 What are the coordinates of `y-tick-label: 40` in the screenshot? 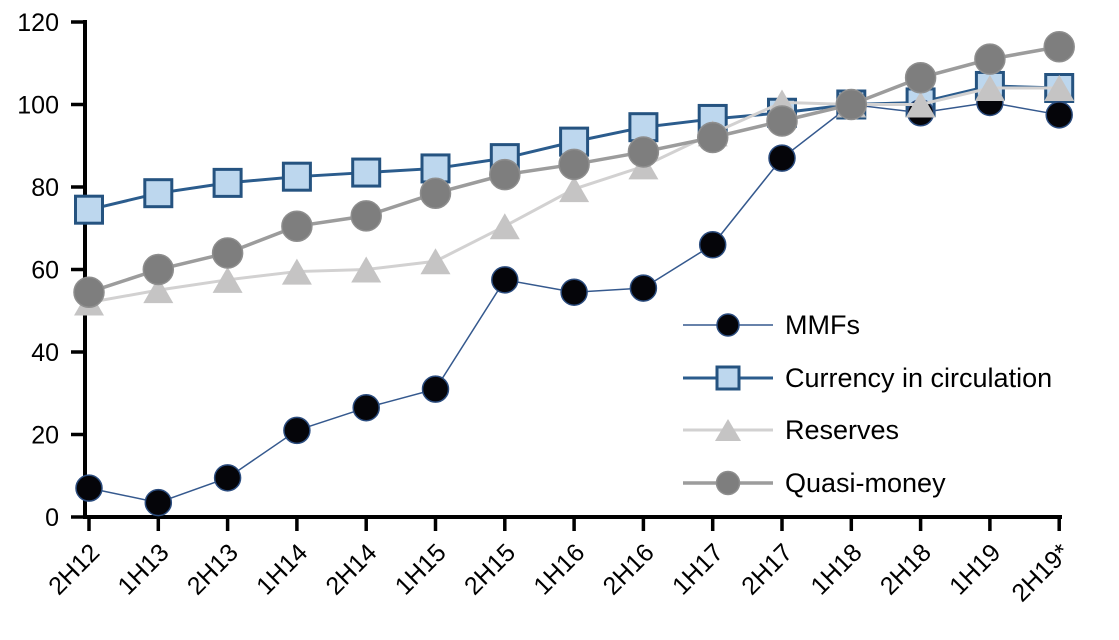 It's located at (45, 353).